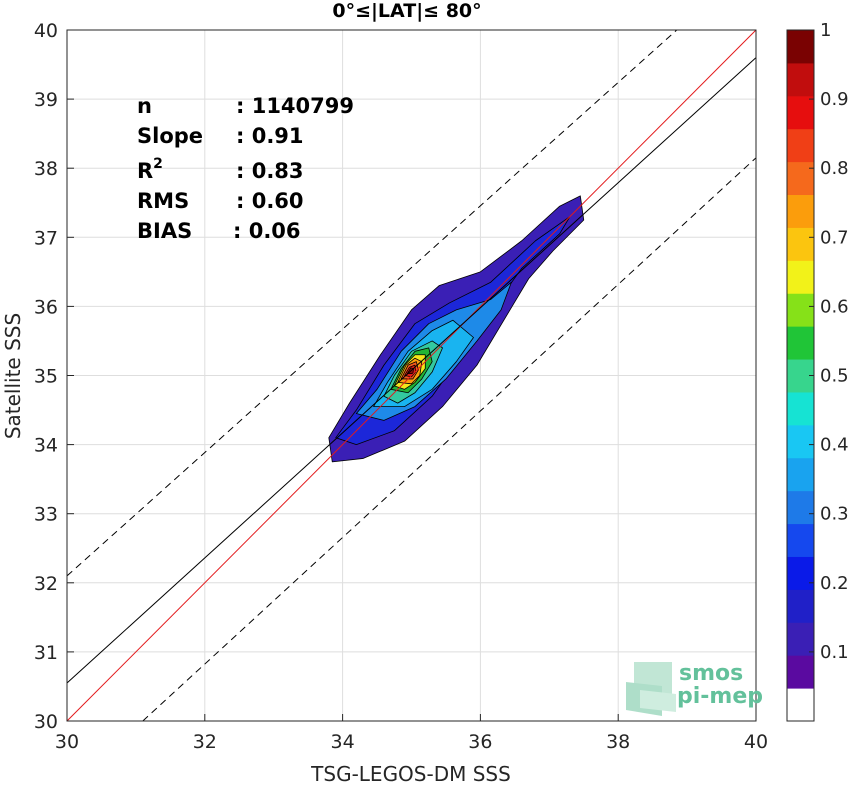 This screenshot has height=788, width=855. What do you see at coordinates (46, 446) in the screenshot?
I see `y-tick-label: 34` at bounding box center [46, 446].